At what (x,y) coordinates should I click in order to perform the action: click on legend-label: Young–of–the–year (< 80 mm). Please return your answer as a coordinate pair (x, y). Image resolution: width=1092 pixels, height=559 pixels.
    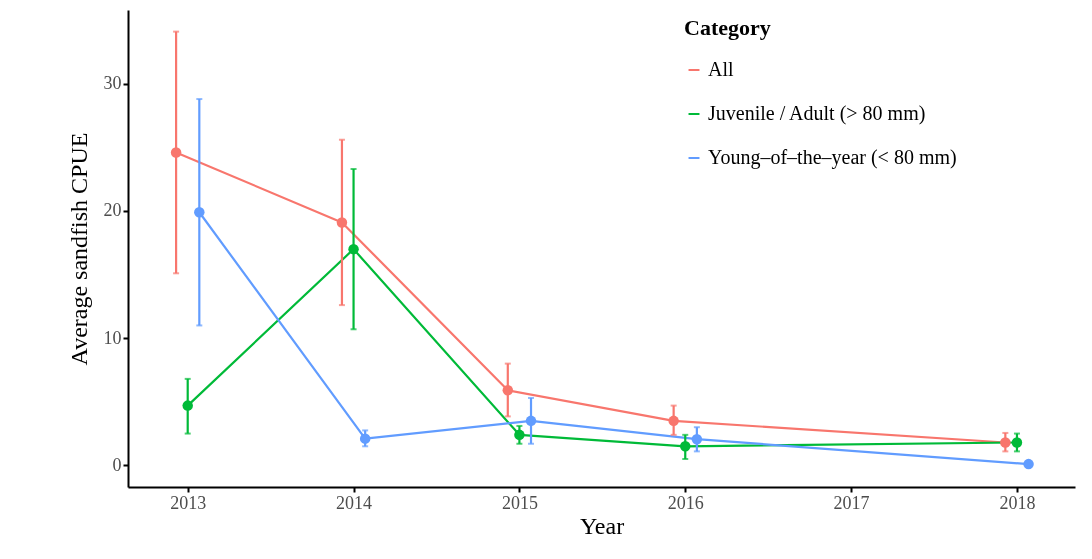
    Looking at the image, I should click on (832, 157).